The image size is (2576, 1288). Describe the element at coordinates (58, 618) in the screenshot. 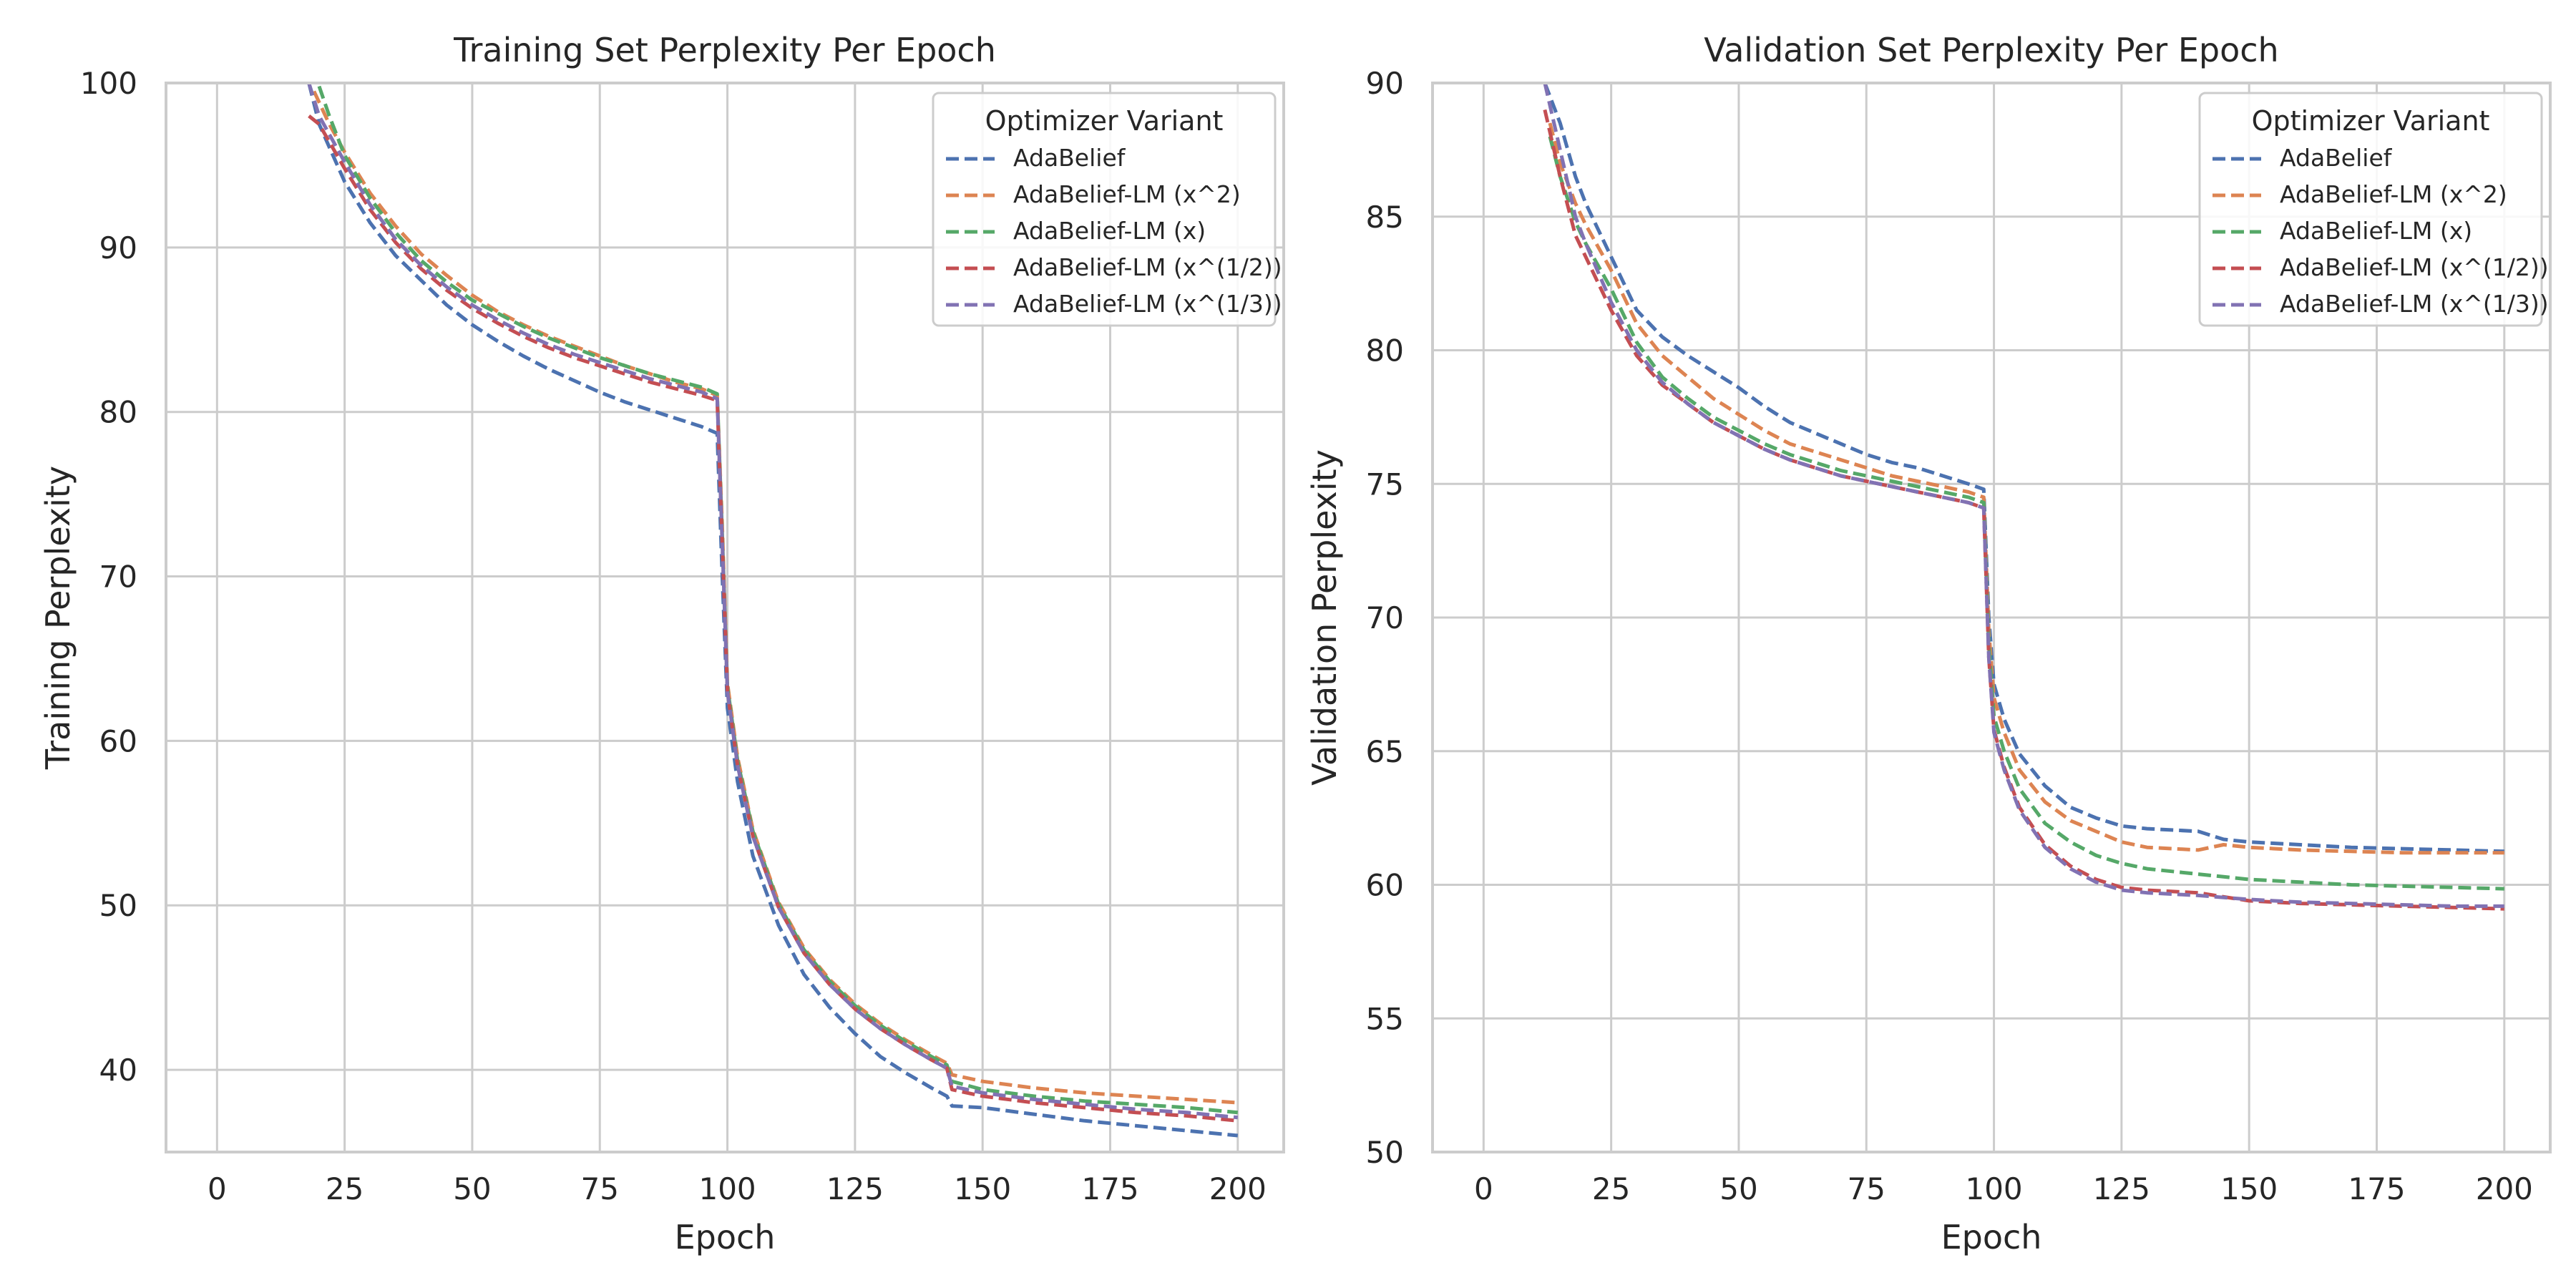

I see `y-axis-label: Training Perplexity` at that location.